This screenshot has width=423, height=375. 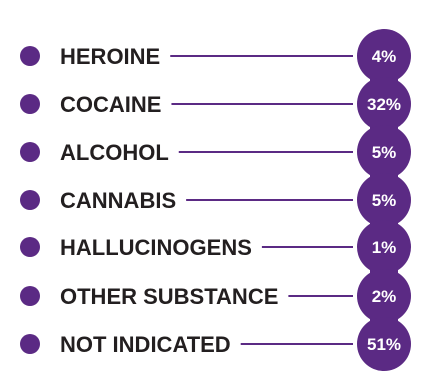 I want to click on category-label: COCAINE, so click(x=110, y=104).